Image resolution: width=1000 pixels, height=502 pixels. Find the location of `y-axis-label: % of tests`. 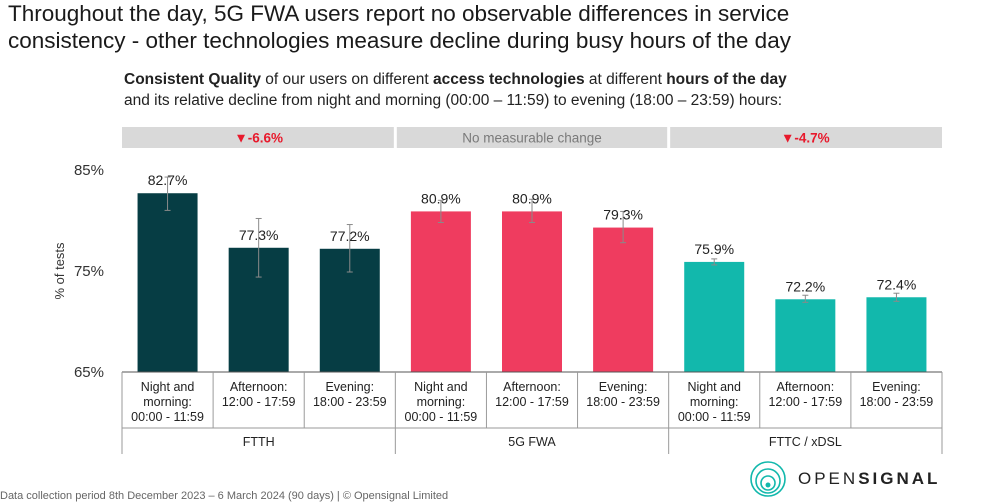

y-axis-label: % of tests is located at coordinates (59, 271).